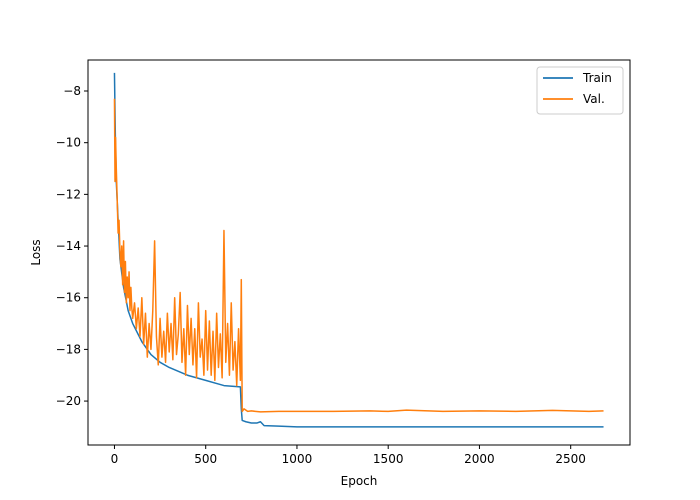  Describe the element at coordinates (205, 459) in the screenshot. I see `x-tick-label: 500` at that location.